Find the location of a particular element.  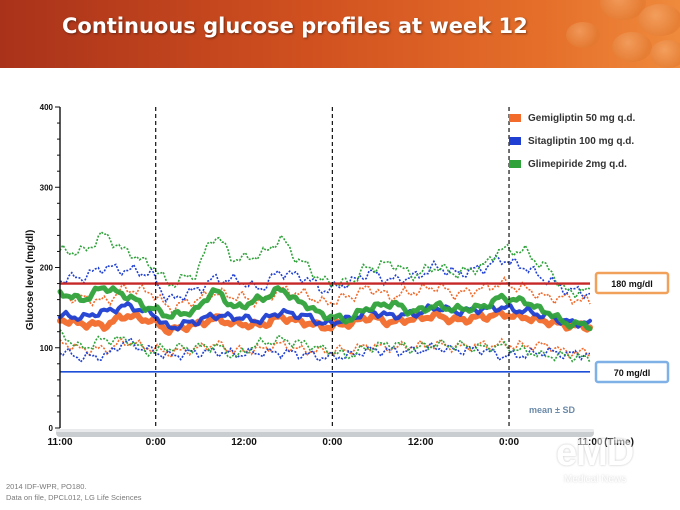

footnote-line: Data on file, DPCL012, LG Life Sciences is located at coordinates (74, 497).